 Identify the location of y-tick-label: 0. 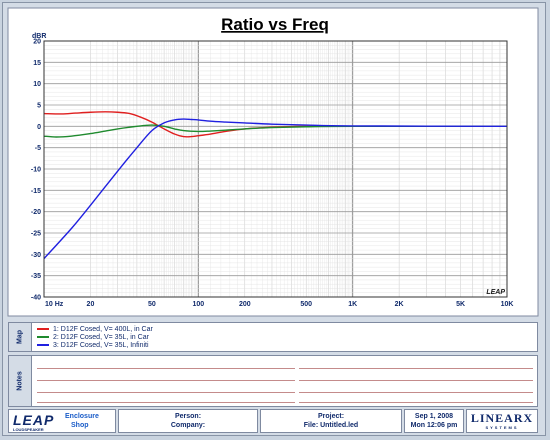
(39, 127).